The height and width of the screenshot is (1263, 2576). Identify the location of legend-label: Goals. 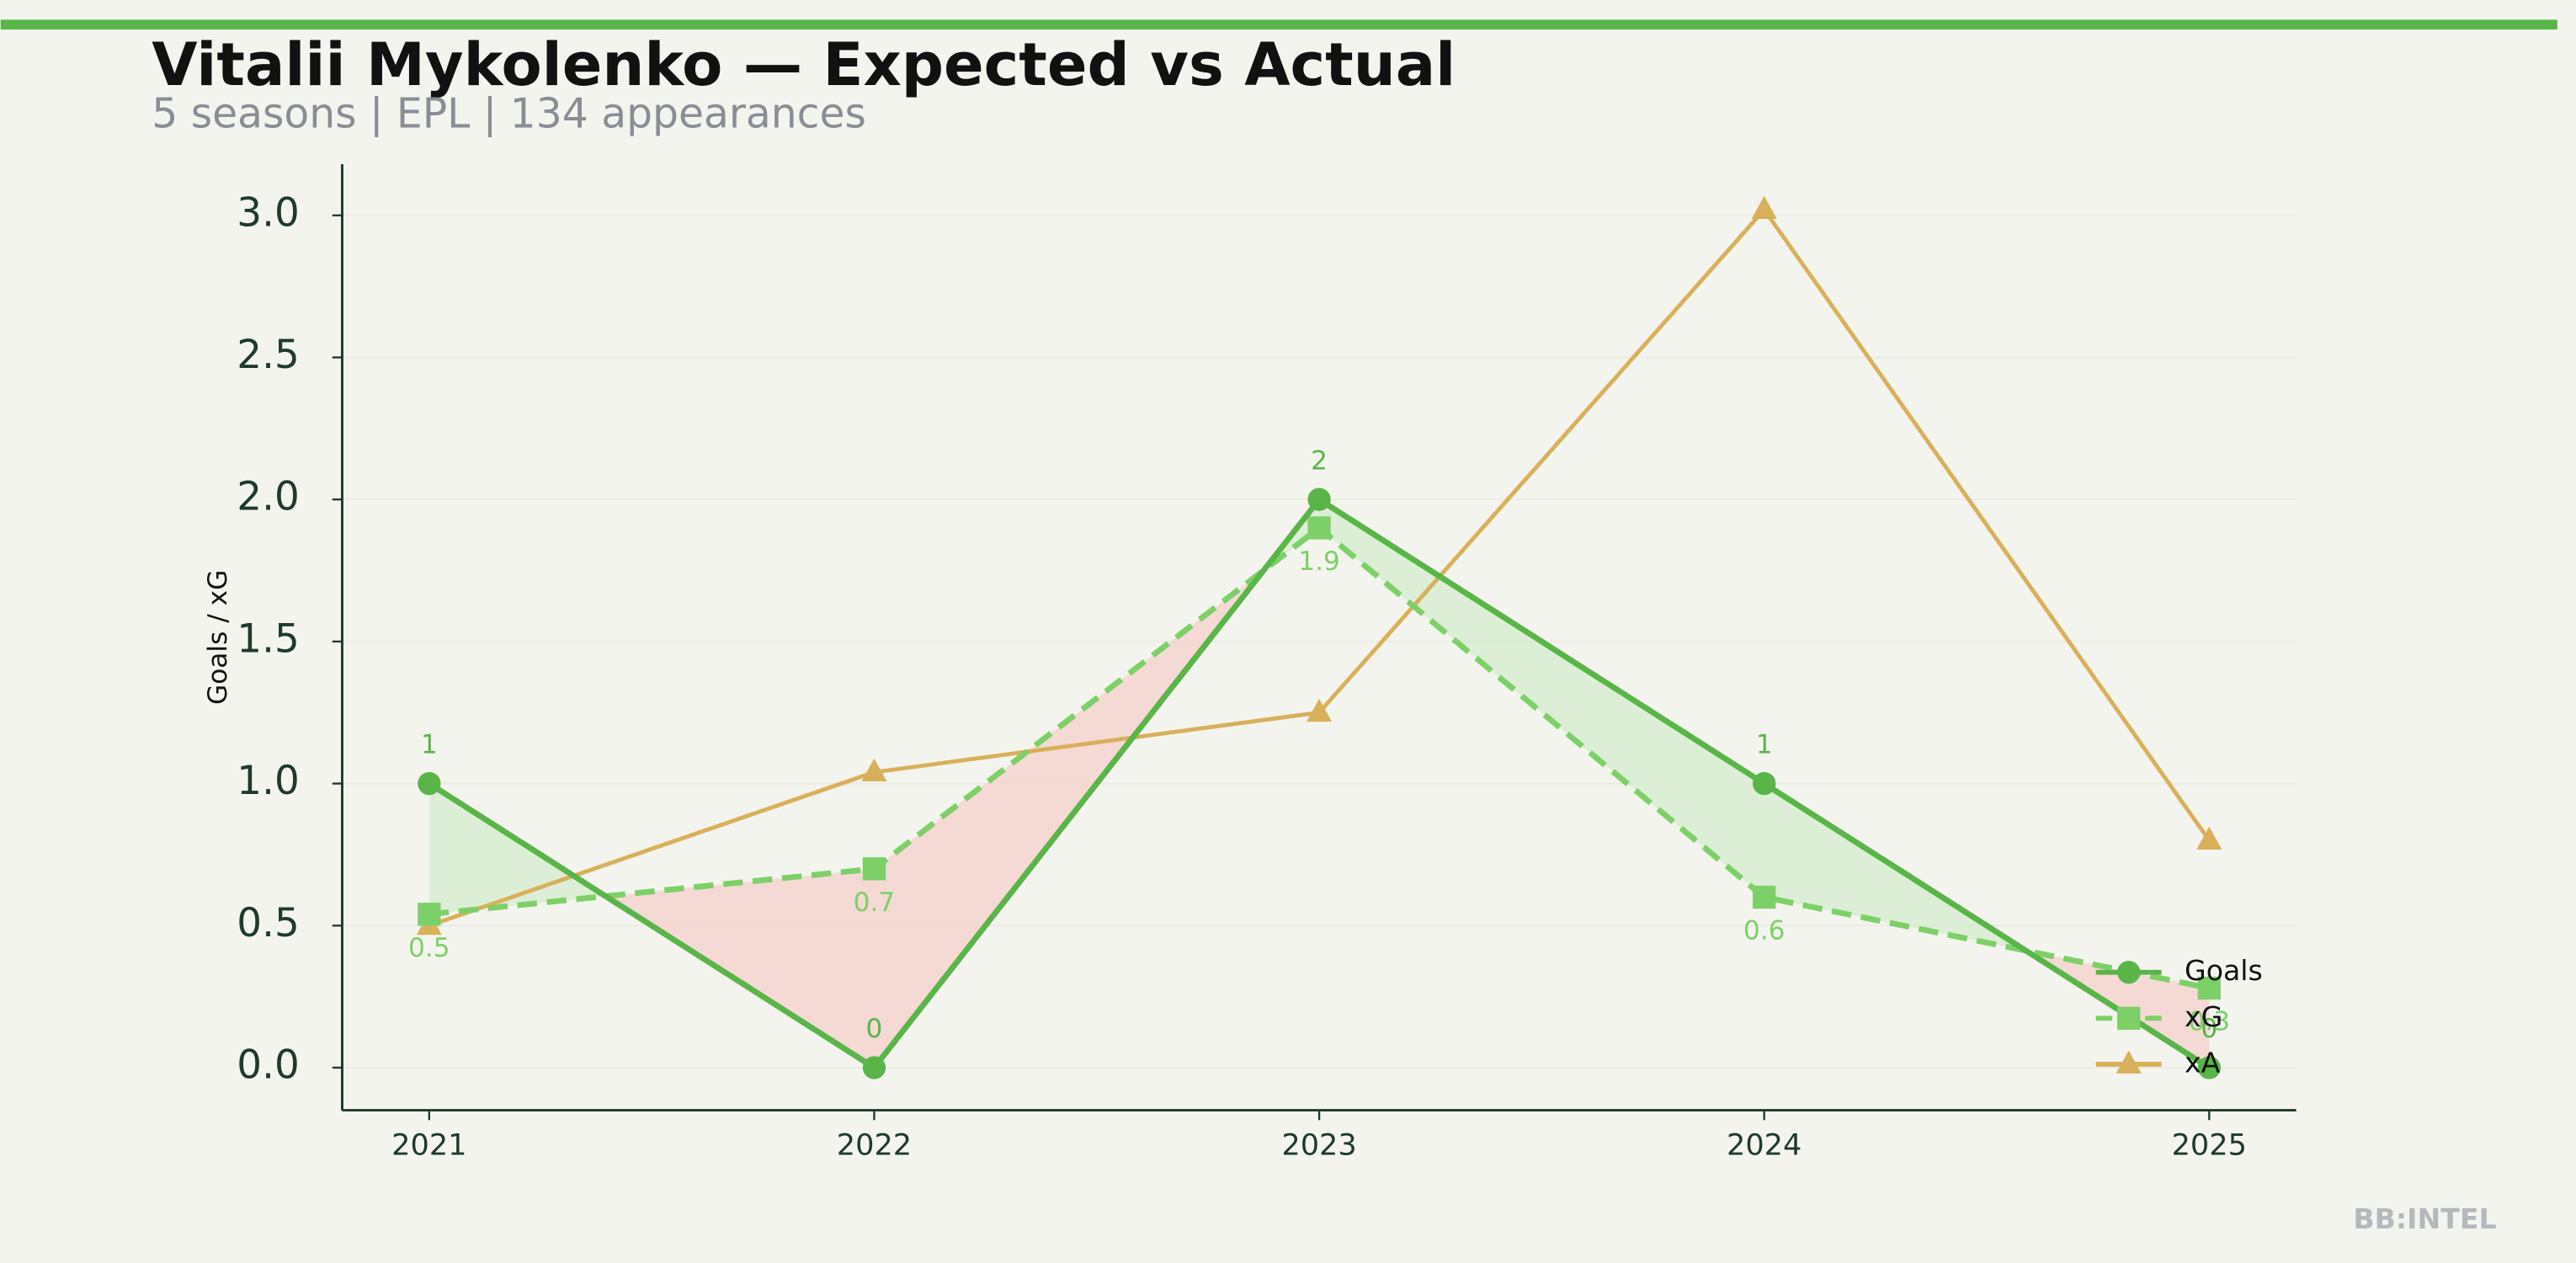
(2224, 970).